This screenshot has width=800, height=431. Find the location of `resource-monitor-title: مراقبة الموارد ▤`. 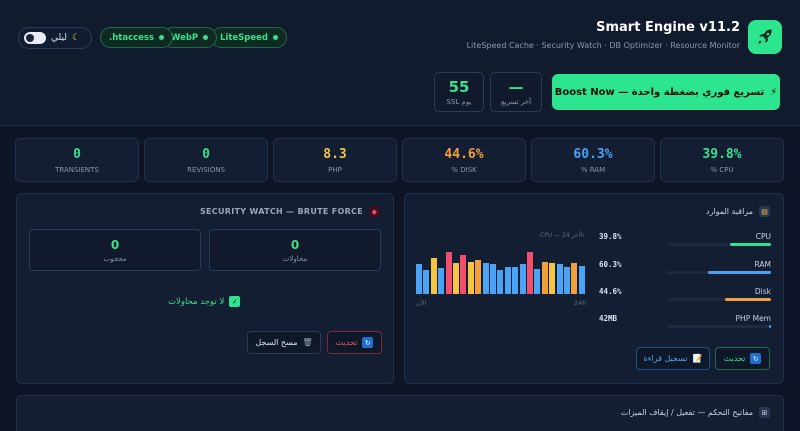

resource-monitor-title: مراقبة الموارد ▤ is located at coordinates (738, 211).